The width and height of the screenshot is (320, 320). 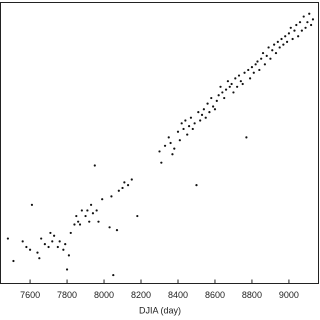 I want to click on x-axis-label: DJIA (day), so click(x=160, y=310).